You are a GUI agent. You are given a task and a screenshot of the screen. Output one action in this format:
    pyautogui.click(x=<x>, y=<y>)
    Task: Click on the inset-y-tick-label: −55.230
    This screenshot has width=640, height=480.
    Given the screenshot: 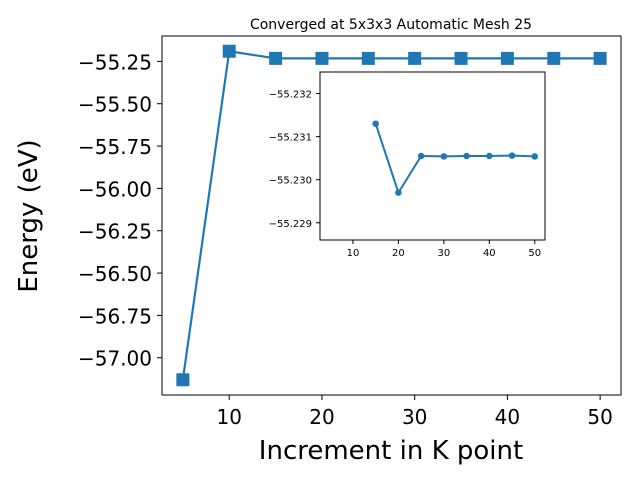 What is the action you would take?
    pyautogui.click(x=290, y=181)
    